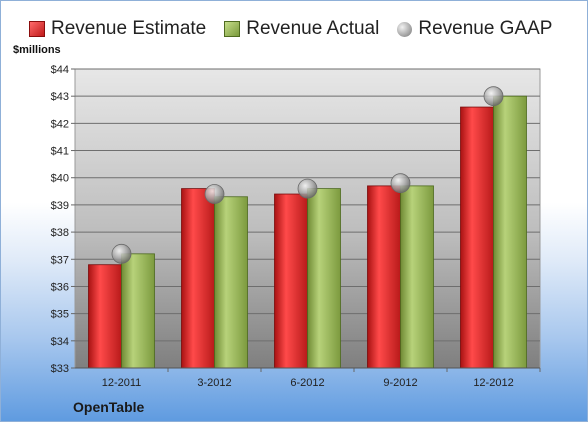  I want to click on y-tick-label: $39, so click(60, 206).